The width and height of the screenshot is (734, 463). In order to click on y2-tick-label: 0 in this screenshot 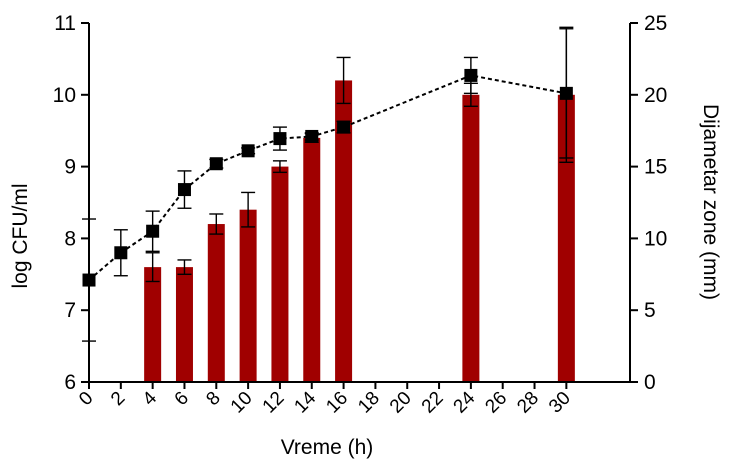, I will do `click(650, 382)`.